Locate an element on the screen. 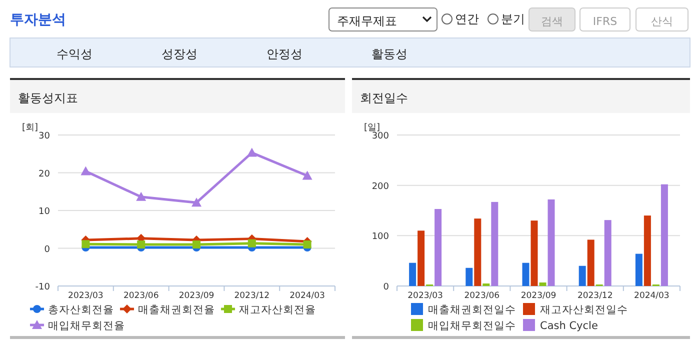 The image size is (697, 342). y-tick-label: 200 is located at coordinates (381, 187).